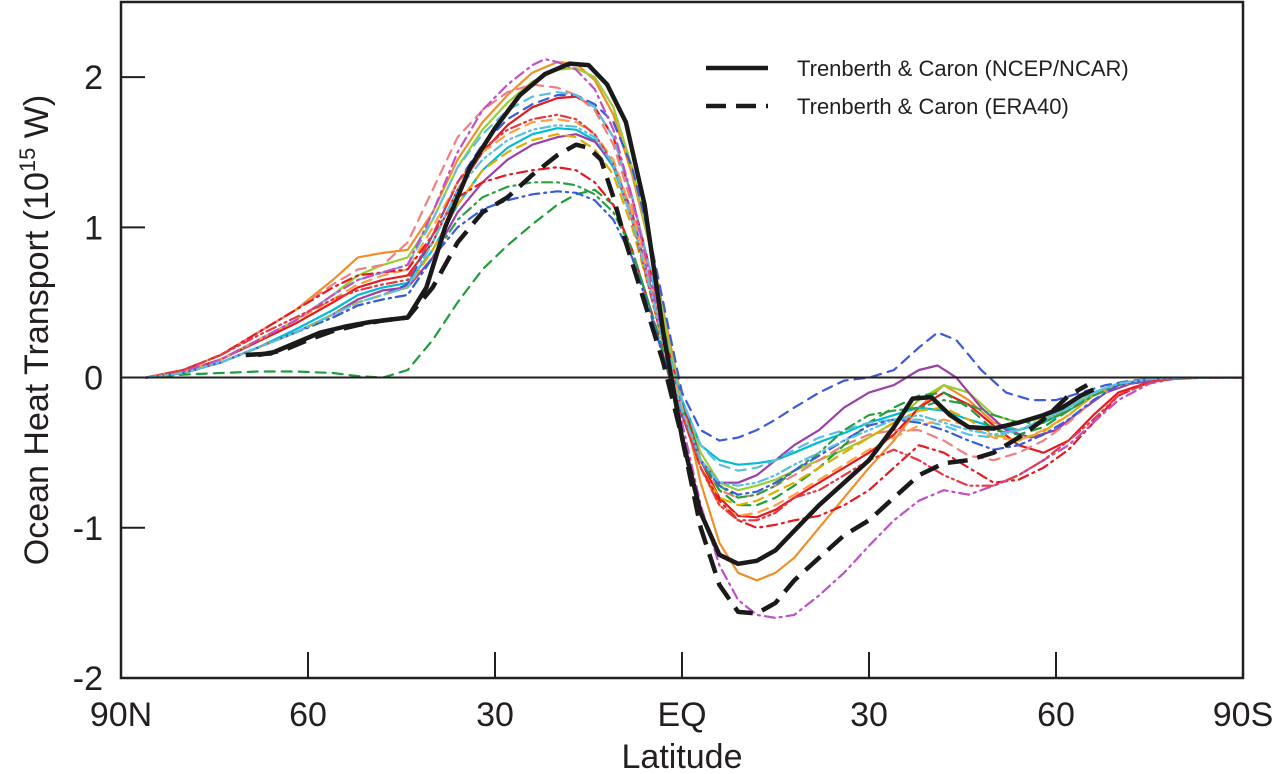  Describe the element at coordinates (121, 715) in the screenshot. I see `x-tick-label: 90N` at that location.